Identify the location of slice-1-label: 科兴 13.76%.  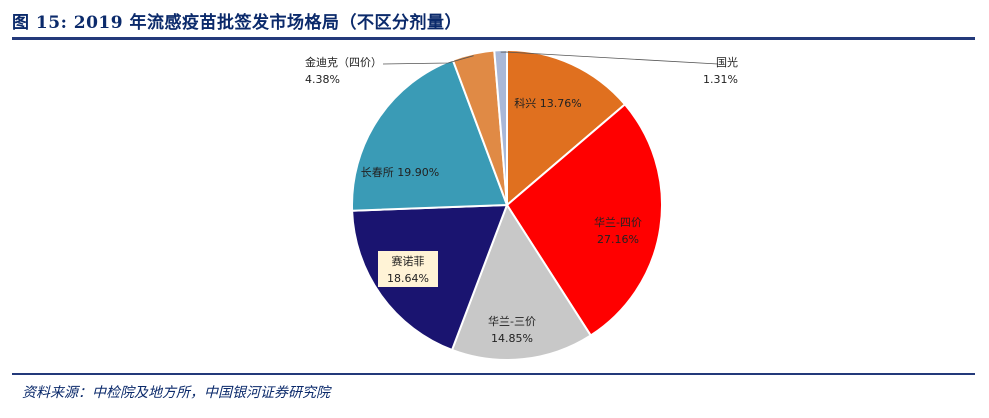
(547, 103).